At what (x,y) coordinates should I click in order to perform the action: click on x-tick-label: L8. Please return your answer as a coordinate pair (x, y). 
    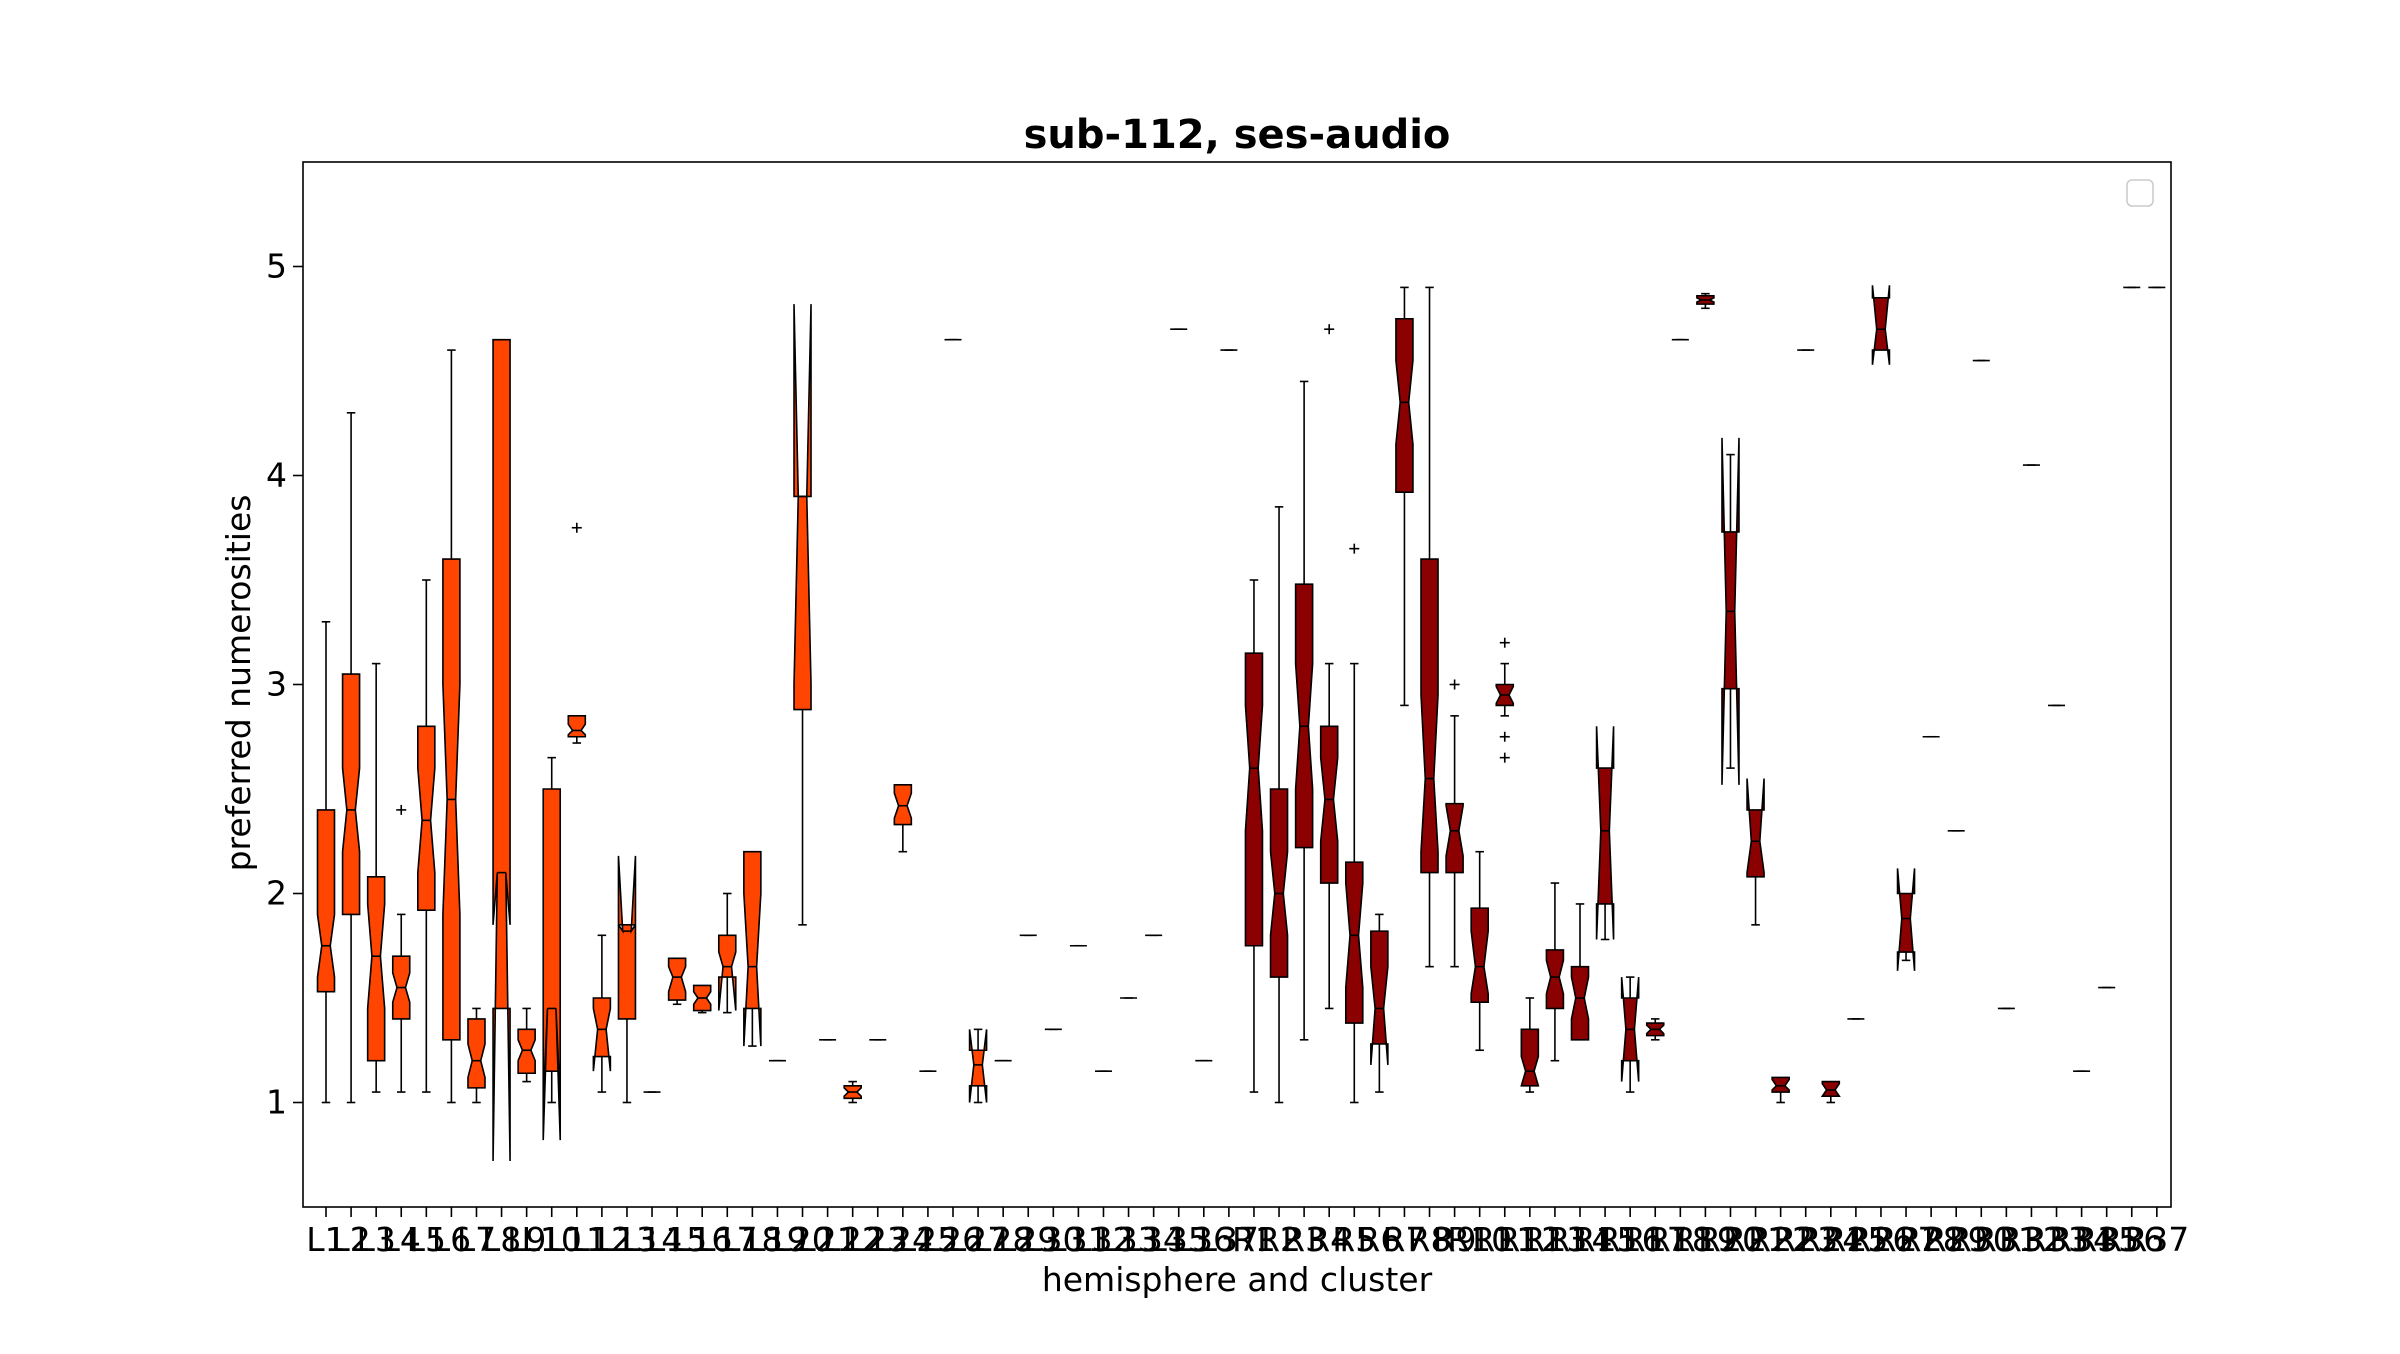
    Looking at the image, I should click on (501, 1239).